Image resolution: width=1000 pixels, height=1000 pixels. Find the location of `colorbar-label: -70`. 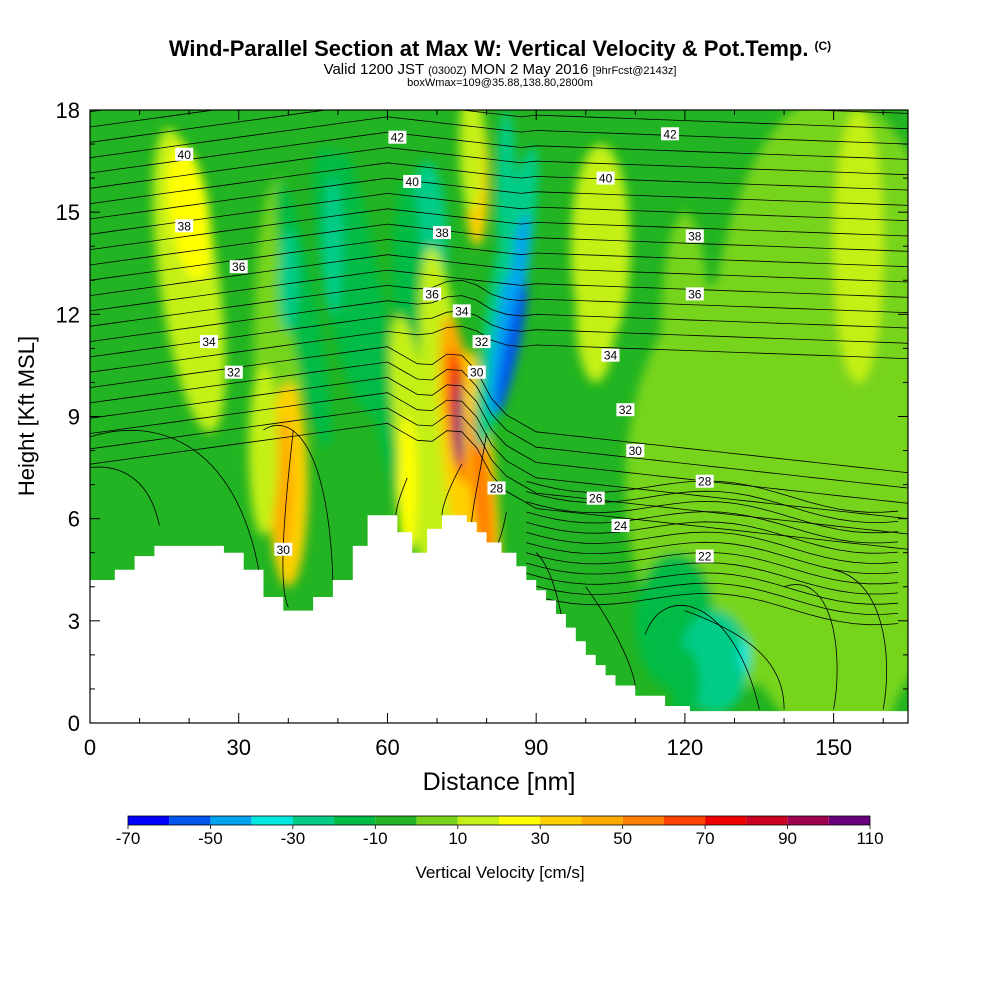

colorbar-label: -70 is located at coordinates (128, 838).